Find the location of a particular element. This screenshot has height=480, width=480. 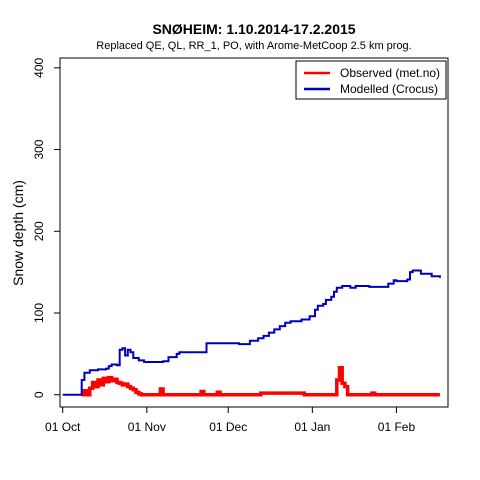

series-line-observed is located at coordinates (260, 381).